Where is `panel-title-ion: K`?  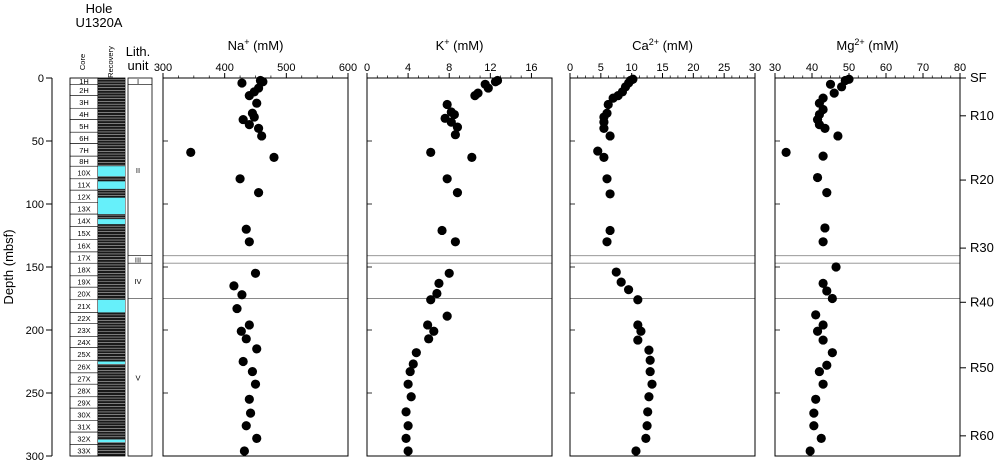
panel-title-ion: K is located at coordinates (440, 45).